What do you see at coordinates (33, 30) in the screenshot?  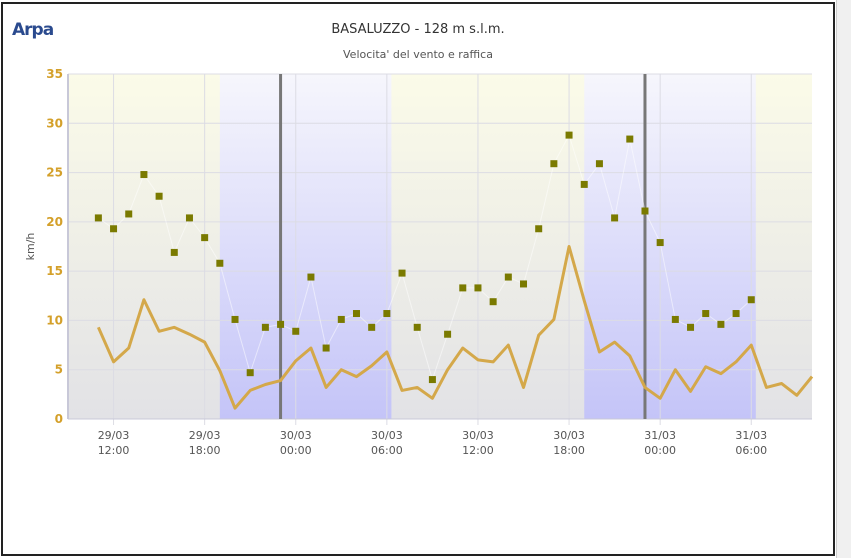 I see `arpa-logo: Arpa` at bounding box center [33, 30].